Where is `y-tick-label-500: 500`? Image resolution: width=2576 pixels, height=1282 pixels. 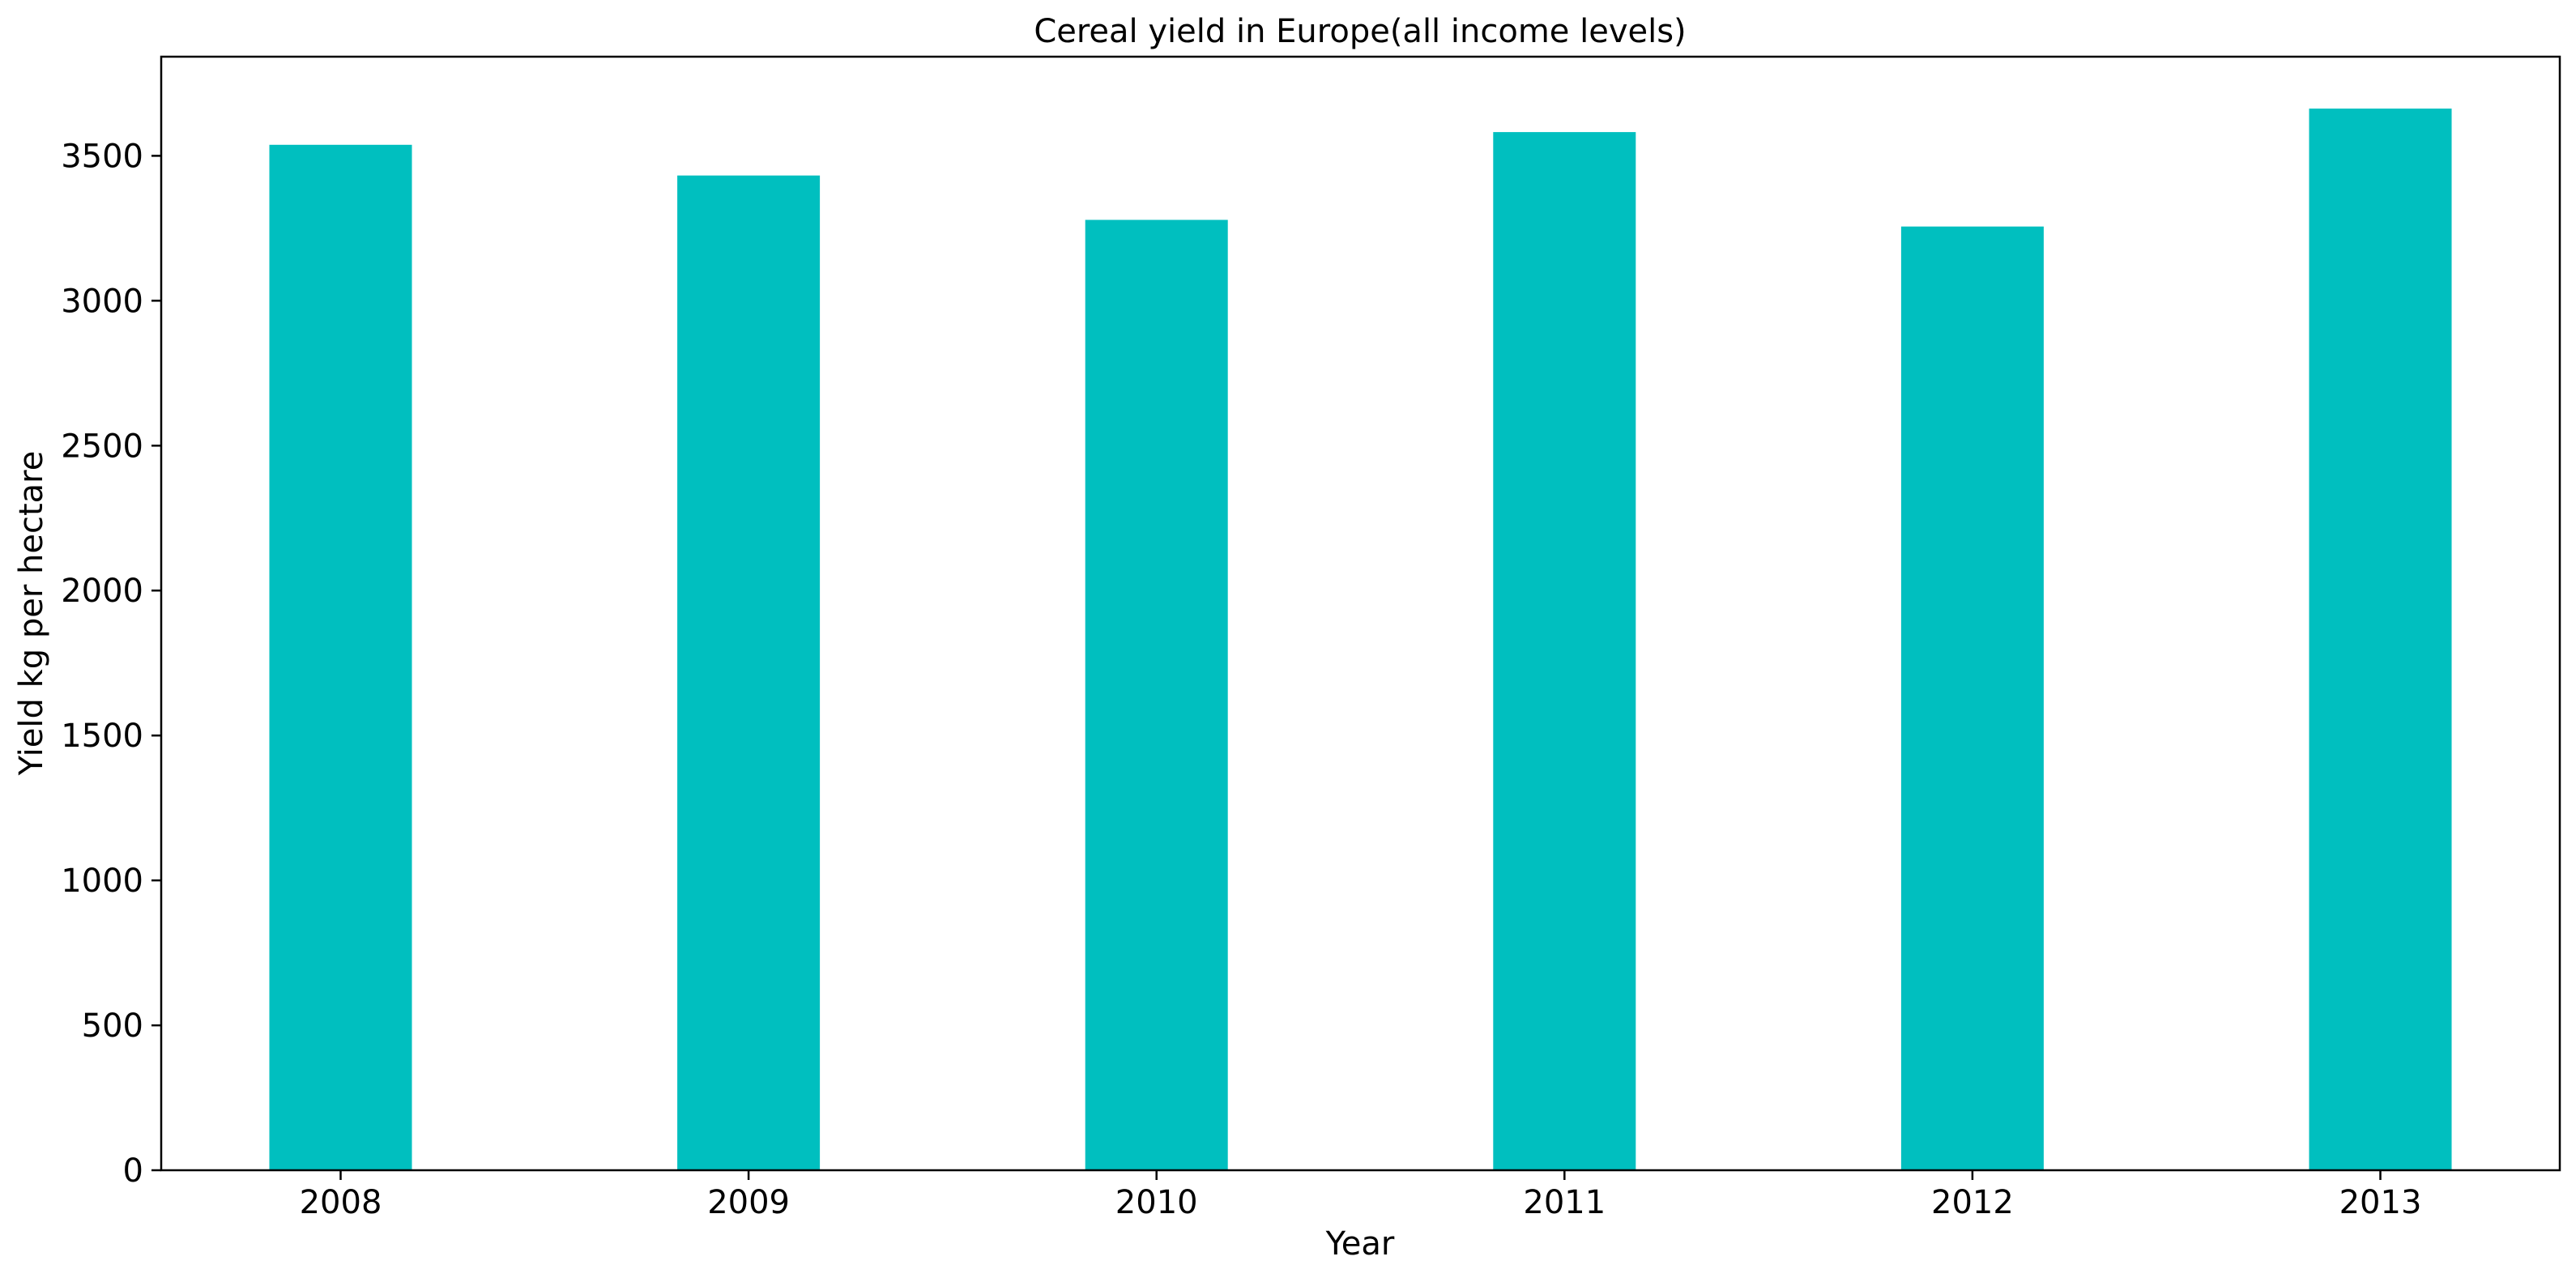
y-tick-label-500: 500 is located at coordinates (113, 1026).